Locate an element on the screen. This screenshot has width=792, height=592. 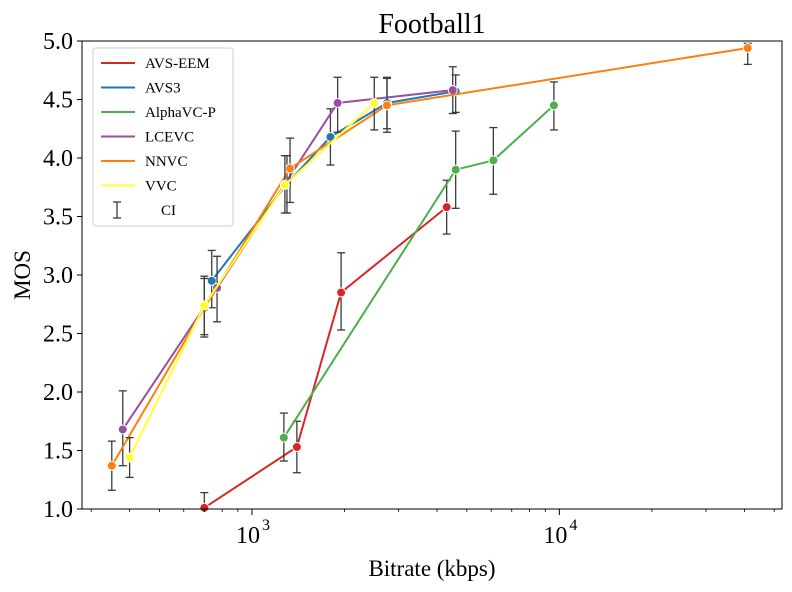
y-tick-label: 4.5 is located at coordinates (58, 101).